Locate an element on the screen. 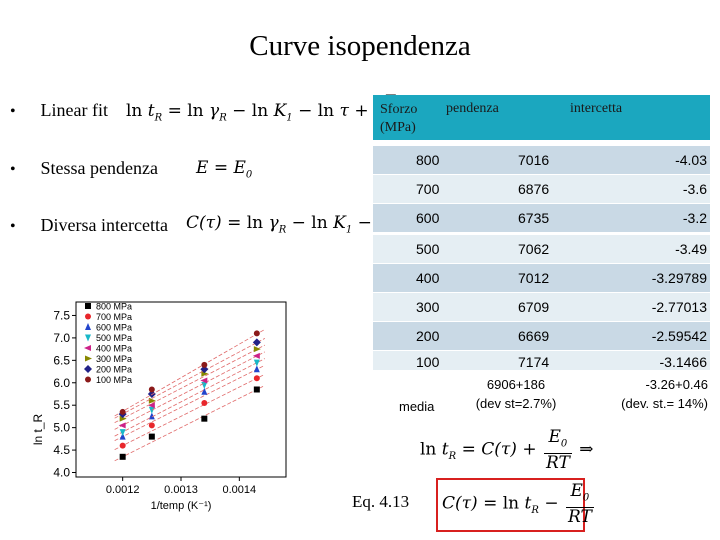 The width and height of the screenshot is (720, 540). x-tick-label: 0.0013 is located at coordinates (181, 490).